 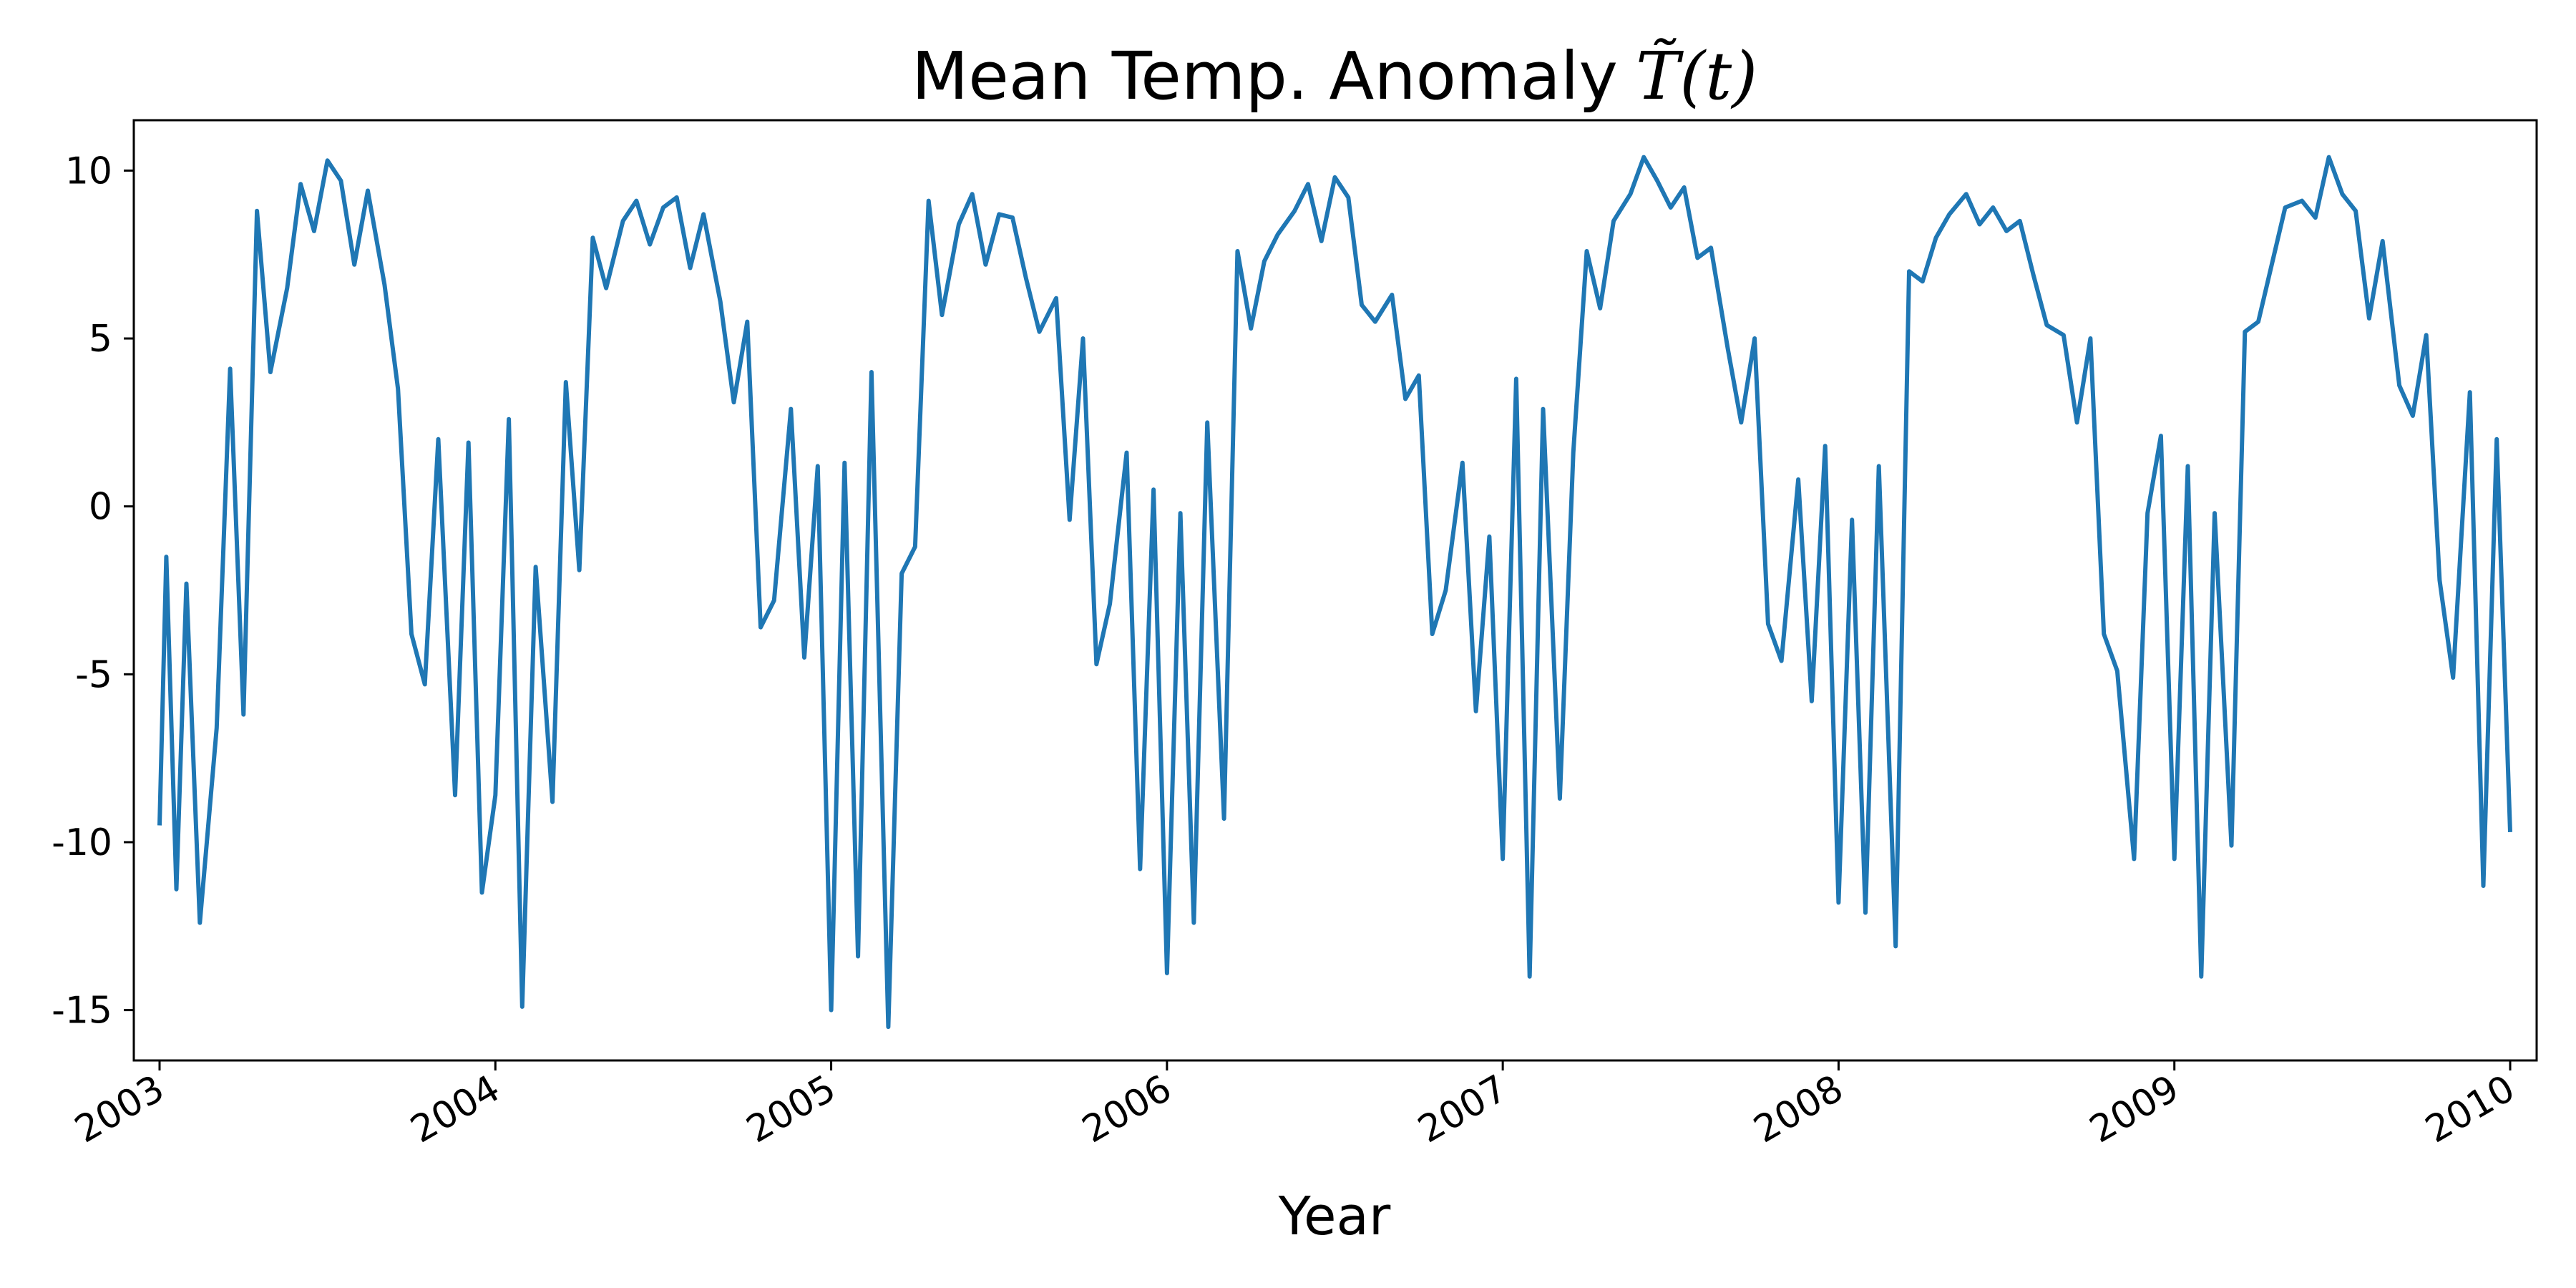 What do you see at coordinates (1334, 1216) in the screenshot?
I see `x-axis-label: Year` at bounding box center [1334, 1216].